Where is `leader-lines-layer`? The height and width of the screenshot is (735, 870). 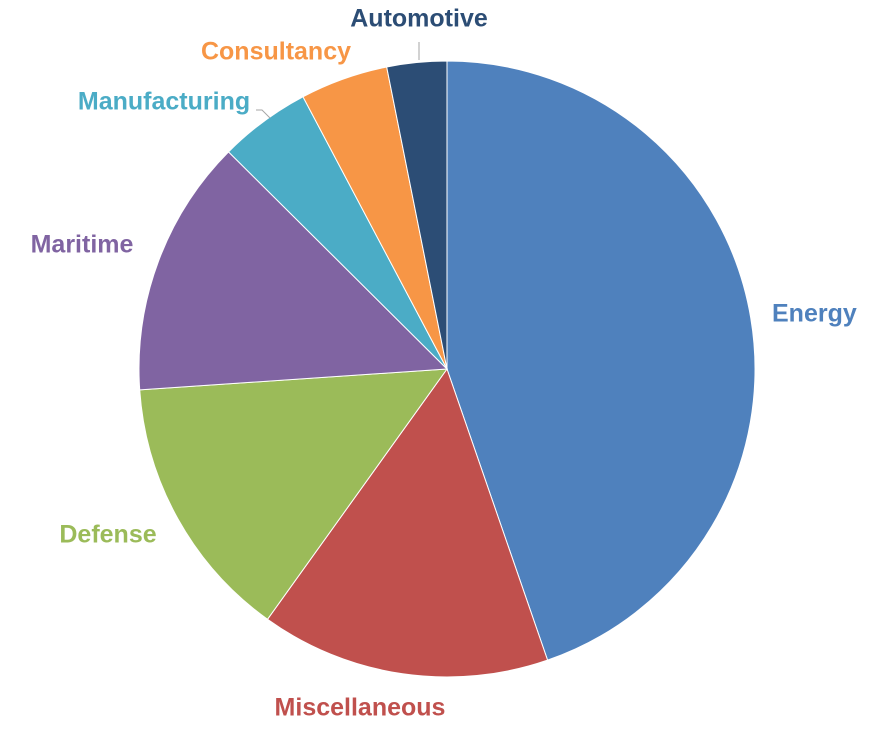
leader-lines-layer is located at coordinates (338, 80).